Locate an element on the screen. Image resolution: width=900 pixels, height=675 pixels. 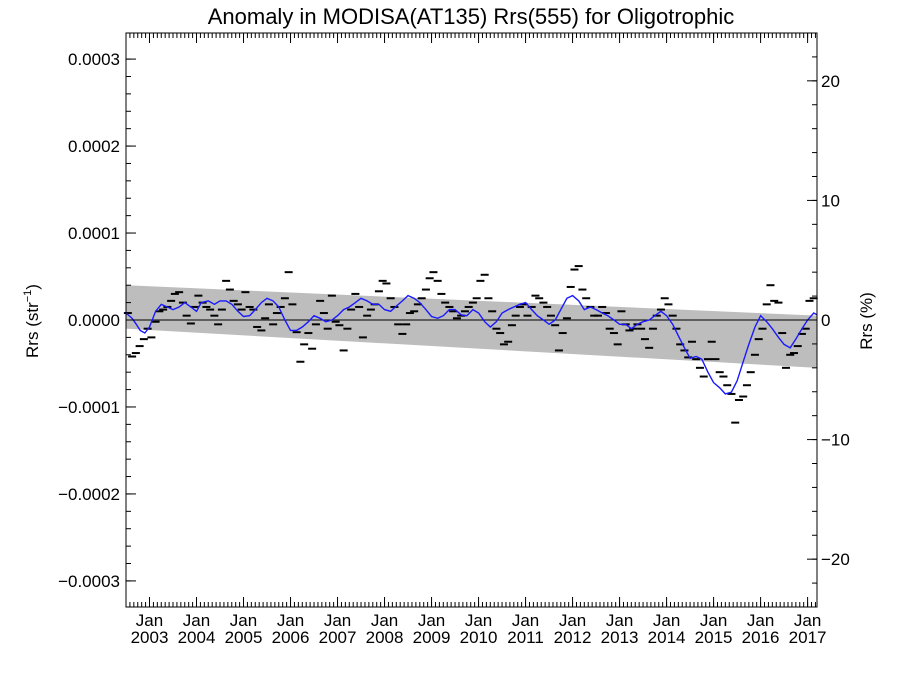
y-axis-left-label: Rrs (str−1) is located at coordinates (32, 321).